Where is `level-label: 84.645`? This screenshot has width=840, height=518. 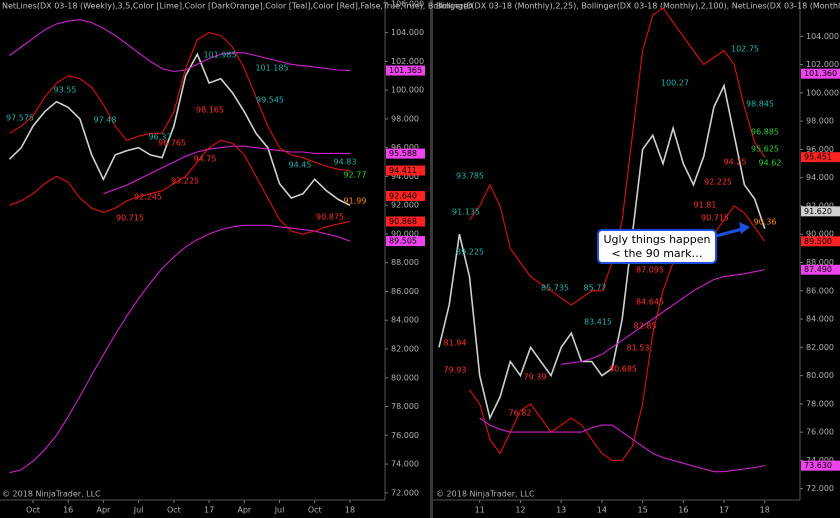 level-label: 84.645 is located at coordinates (650, 302).